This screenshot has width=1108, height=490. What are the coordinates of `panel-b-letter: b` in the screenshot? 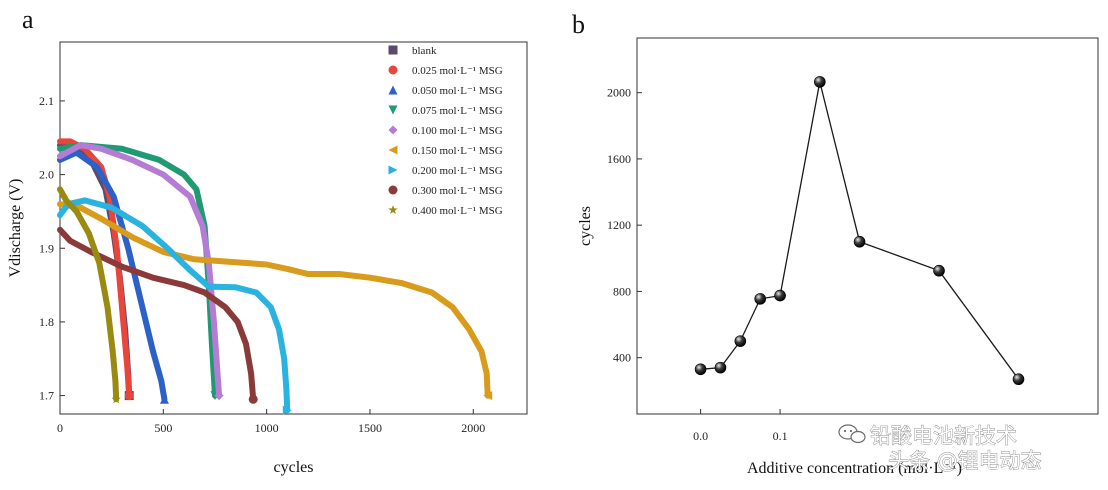 It's located at (578, 24).